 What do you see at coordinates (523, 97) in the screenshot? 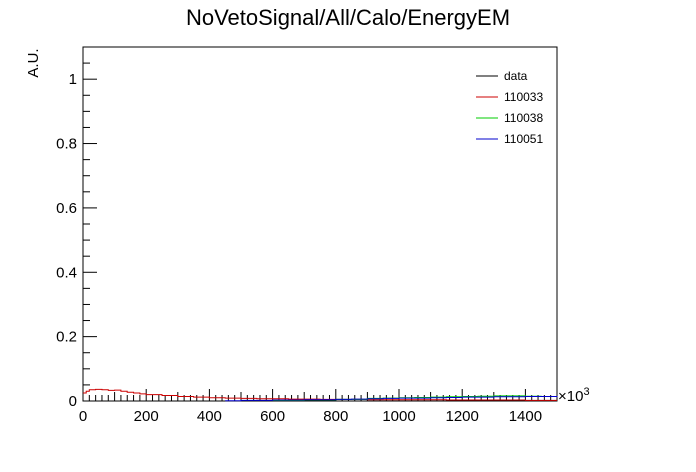
I see `legend-label-110033: 110033` at bounding box center [523, 97].